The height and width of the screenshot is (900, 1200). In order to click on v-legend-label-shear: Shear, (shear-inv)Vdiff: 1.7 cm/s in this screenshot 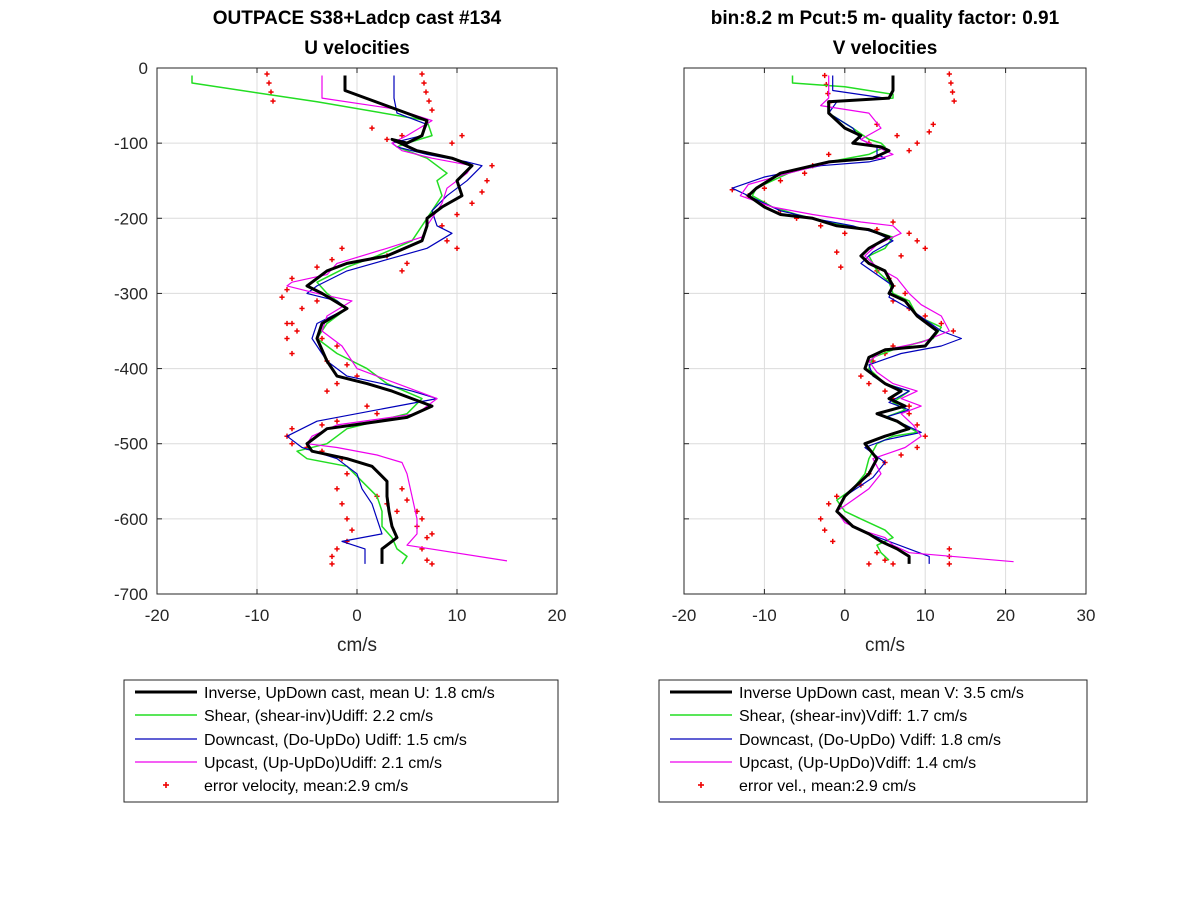, I will do `click(853, 716)`.